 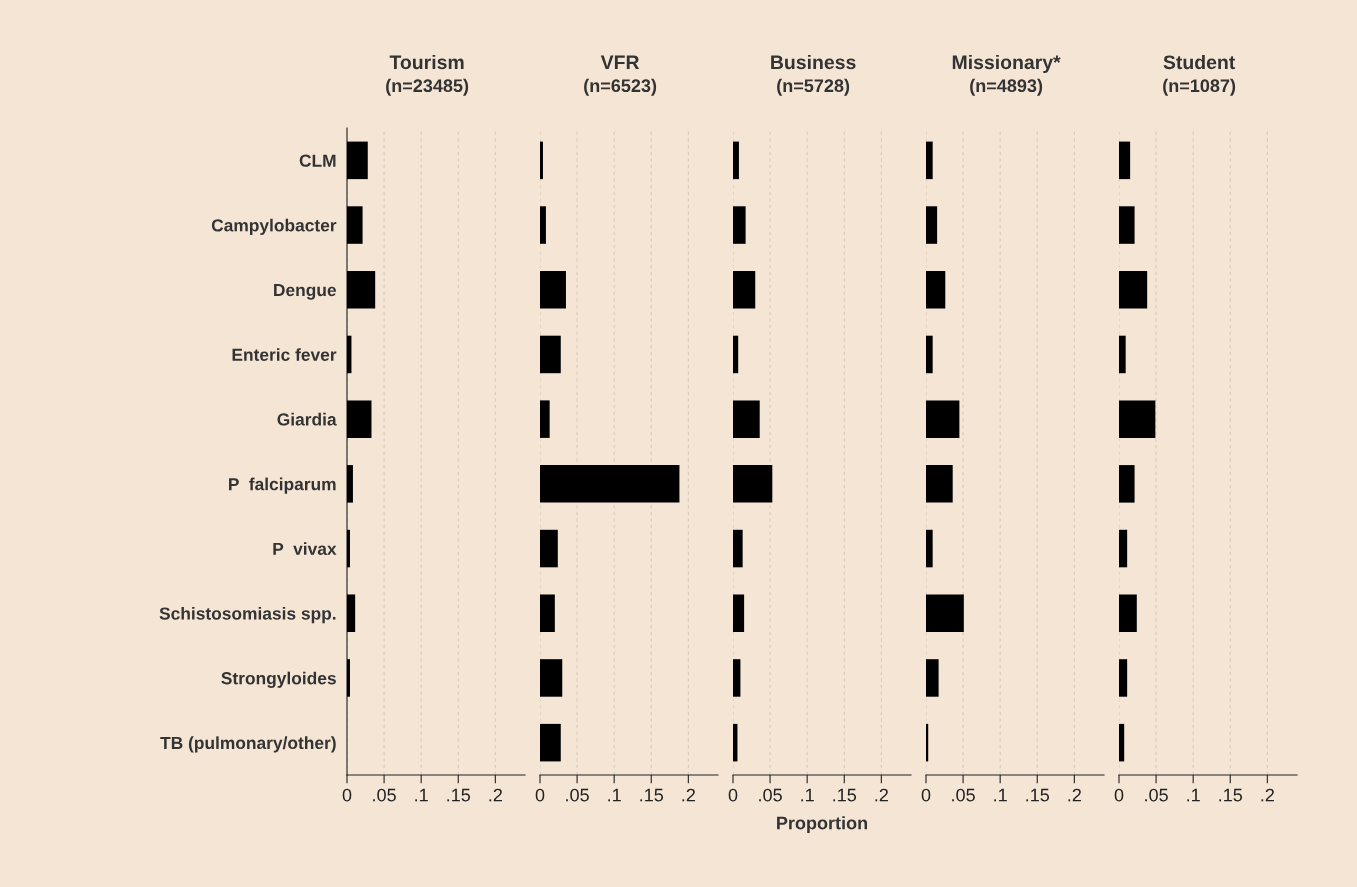 I want to click on y-tick-label: P vivax, so click(x=305, y=549).